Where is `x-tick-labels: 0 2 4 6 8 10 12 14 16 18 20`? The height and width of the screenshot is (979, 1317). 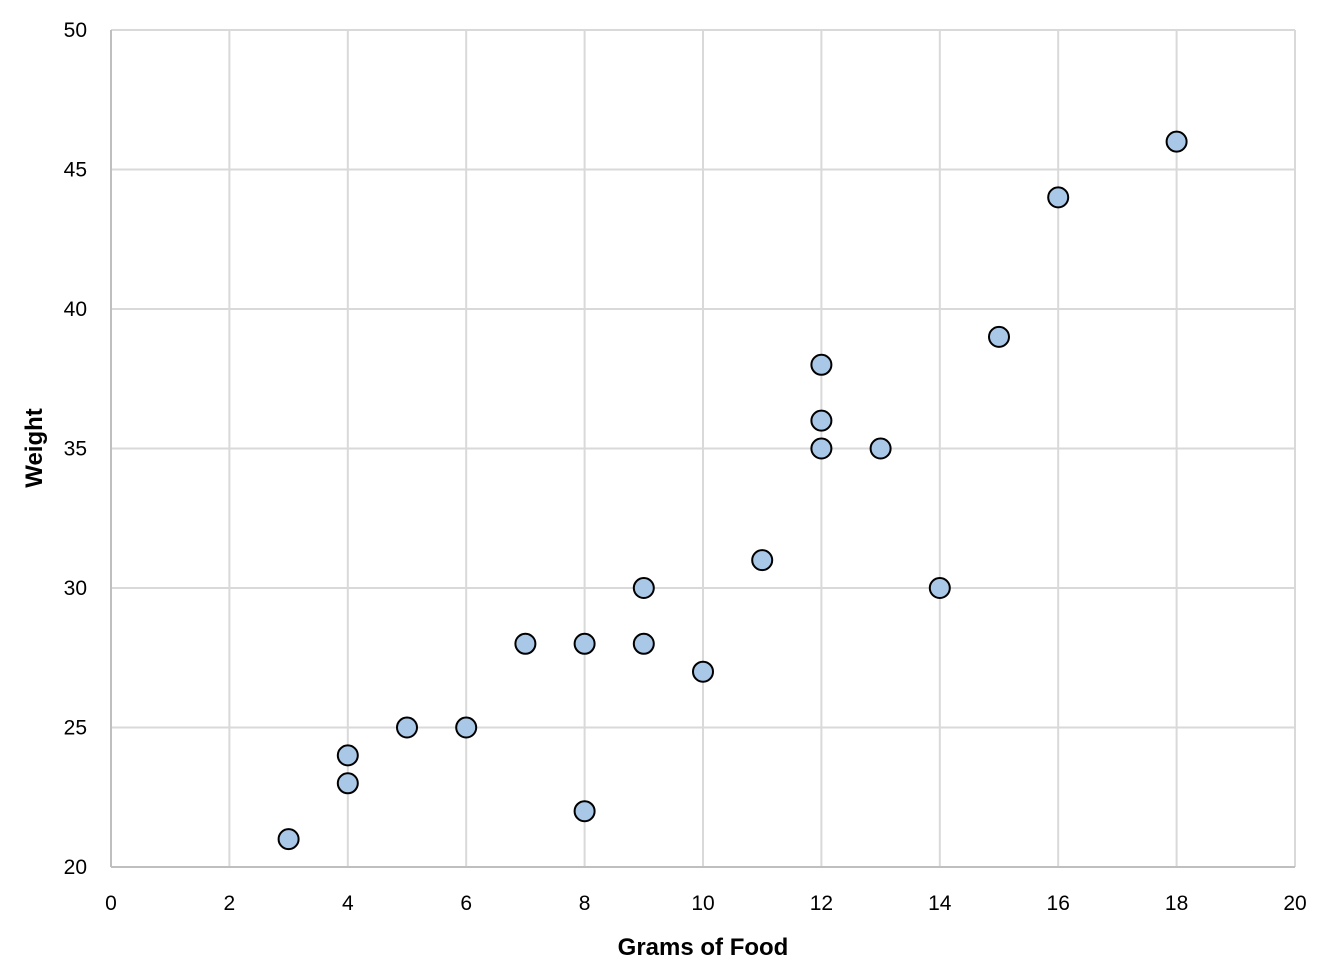
x-tick-labels: 0 2 4 6 8 10 12 14 16 18 20 is located at coordinates (706, 903).